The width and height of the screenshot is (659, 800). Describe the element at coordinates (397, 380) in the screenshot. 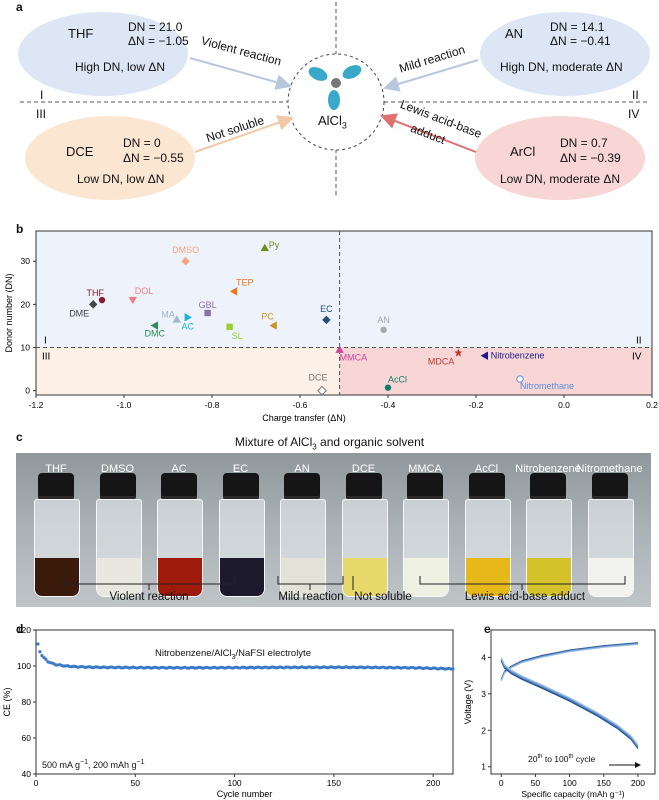

I see `label-accl: AcCl` at that location.